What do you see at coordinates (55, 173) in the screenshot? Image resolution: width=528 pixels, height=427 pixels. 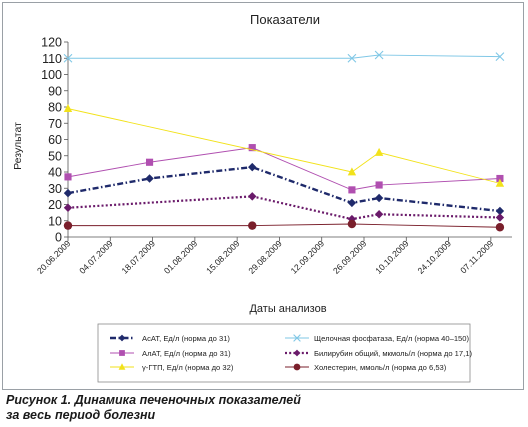 I see `y-tick-label: 40` at bounding box center [55, 173].